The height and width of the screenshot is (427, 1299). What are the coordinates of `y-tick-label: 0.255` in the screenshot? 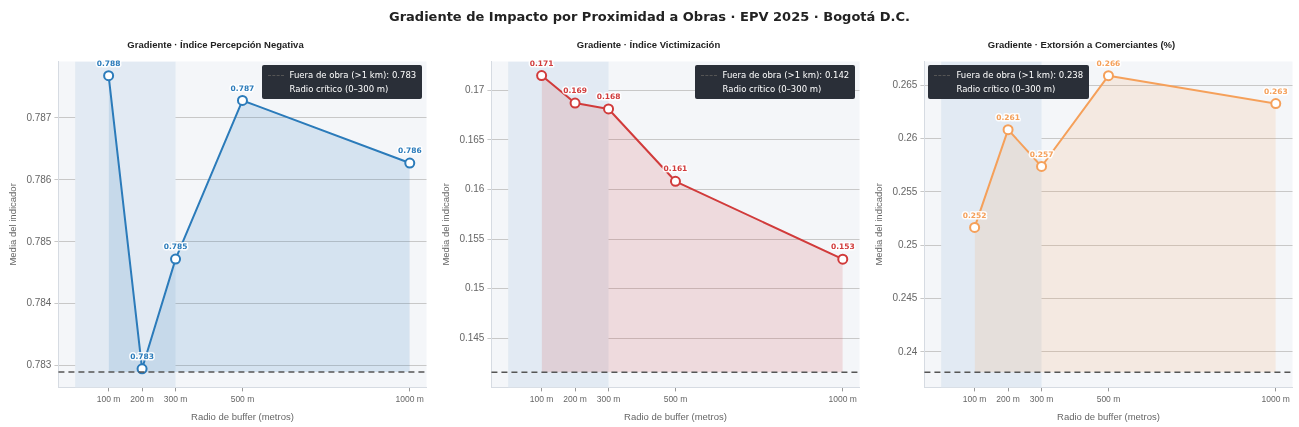 It's located at (905, 191).